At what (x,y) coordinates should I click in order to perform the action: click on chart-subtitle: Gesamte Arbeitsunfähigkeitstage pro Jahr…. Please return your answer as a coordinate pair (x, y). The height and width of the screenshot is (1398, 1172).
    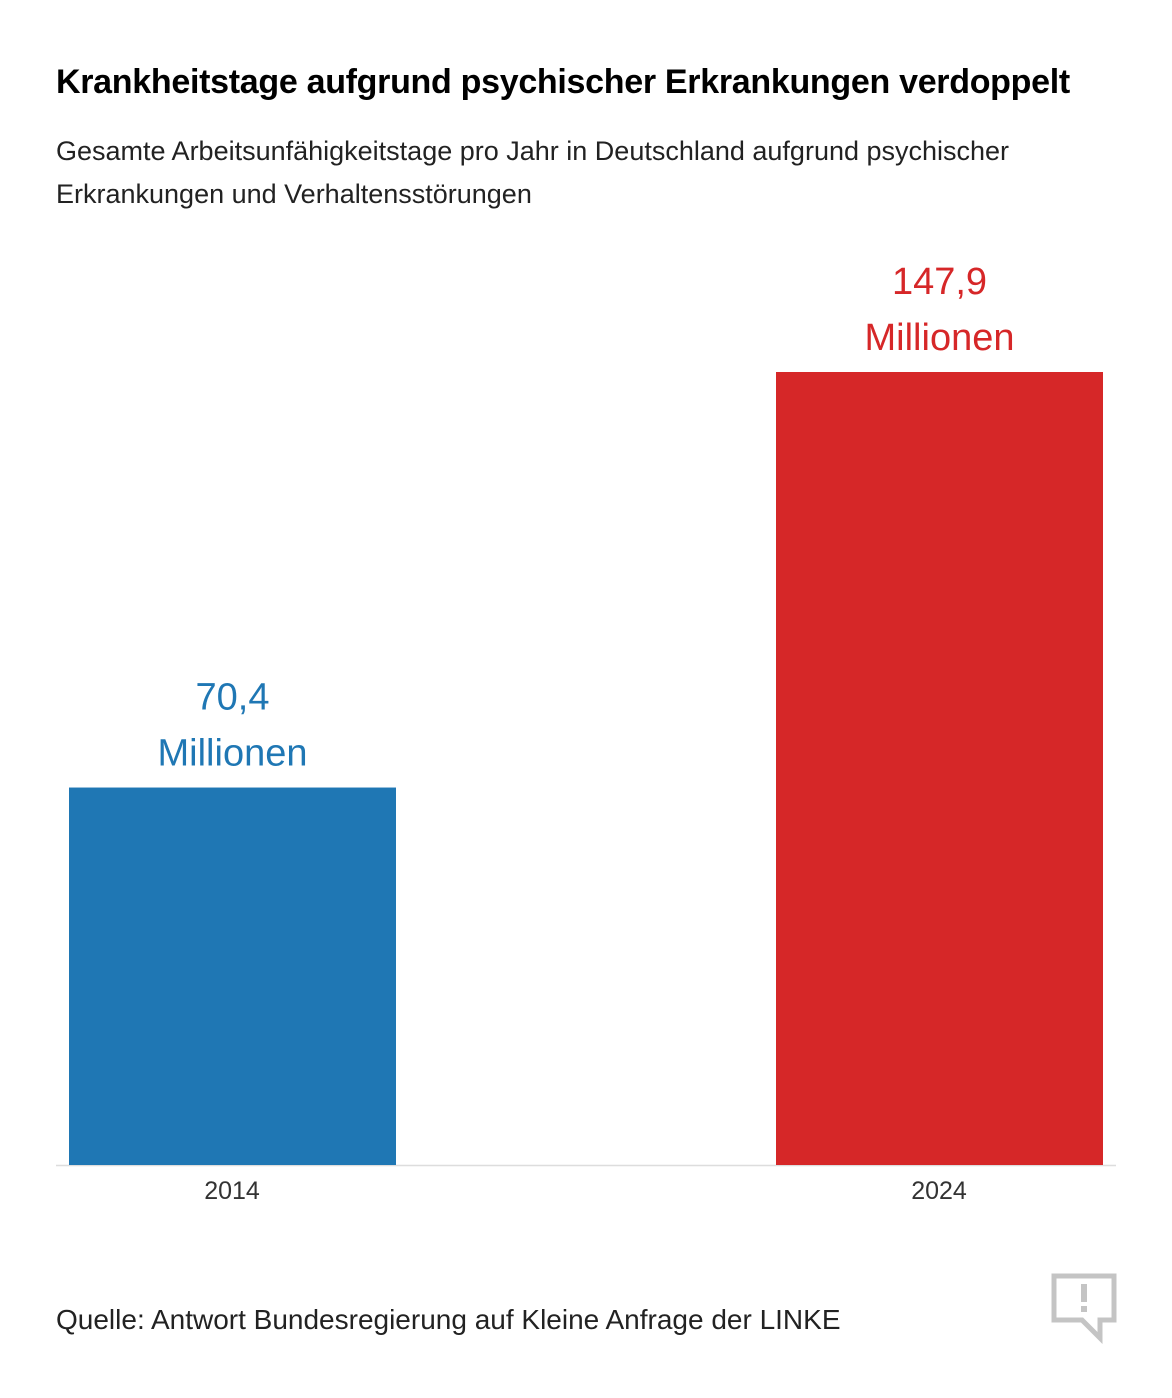
    Looking at the image, I should click on (533, 172).